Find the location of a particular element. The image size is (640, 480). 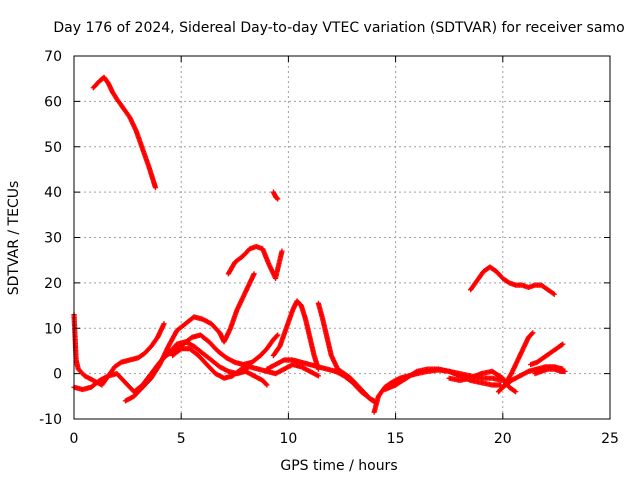

series-arc-g is located at coordinates (222, 350).